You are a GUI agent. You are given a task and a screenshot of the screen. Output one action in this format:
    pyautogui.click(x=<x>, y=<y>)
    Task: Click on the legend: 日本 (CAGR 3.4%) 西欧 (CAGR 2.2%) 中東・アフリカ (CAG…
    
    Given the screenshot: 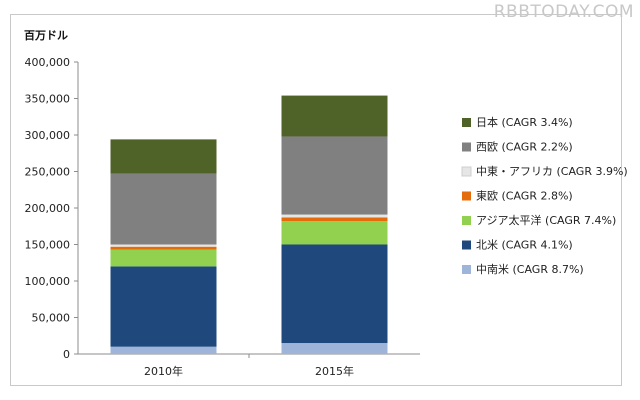 What is the action you would take?
    pyautogui.click(x=544, y=195)
    